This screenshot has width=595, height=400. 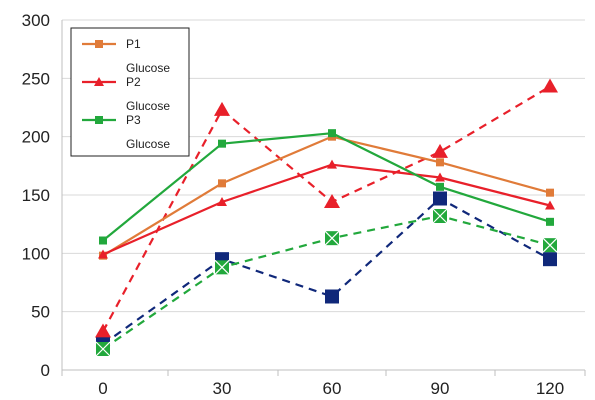 I want to click on legend-entry: P1 Glucose, so click(x=126, y=56).